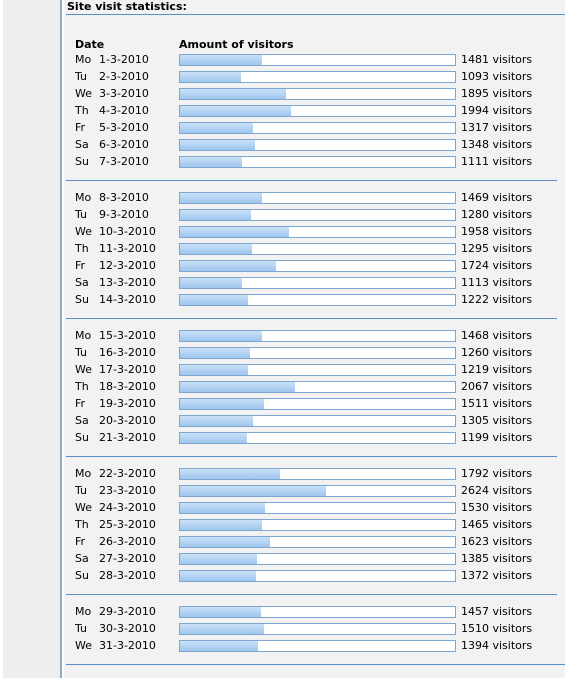 This screenshot has height=681, width=567. Describe the element at coordinates (497, 335) in the screenshot. I see `visitor-count: 1468 visitors` at that location.